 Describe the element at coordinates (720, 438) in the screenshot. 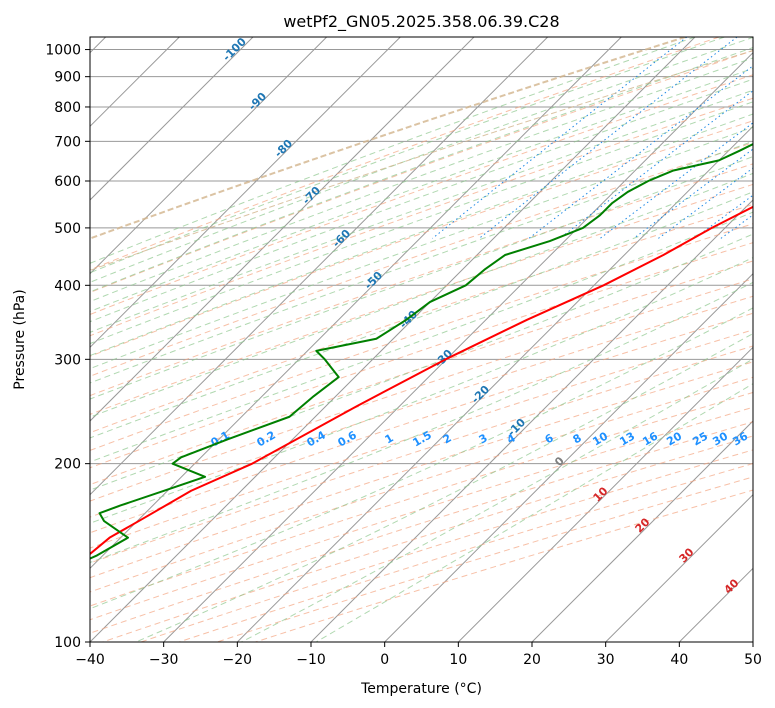

I see `mixing-ratio-label: 30` at that location.